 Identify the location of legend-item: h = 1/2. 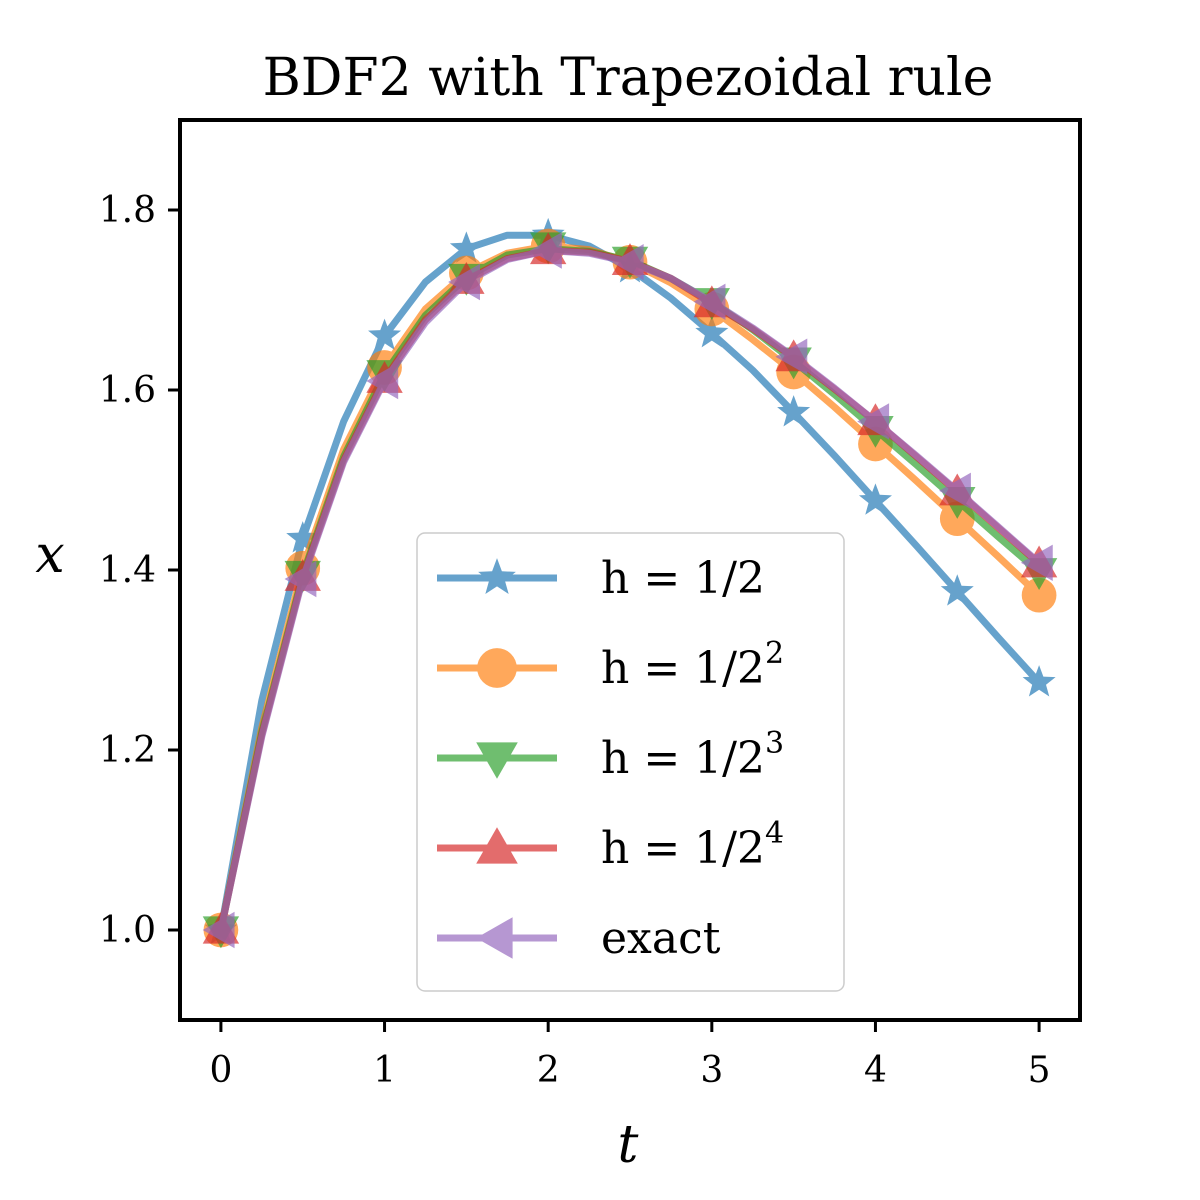
(601, 578).